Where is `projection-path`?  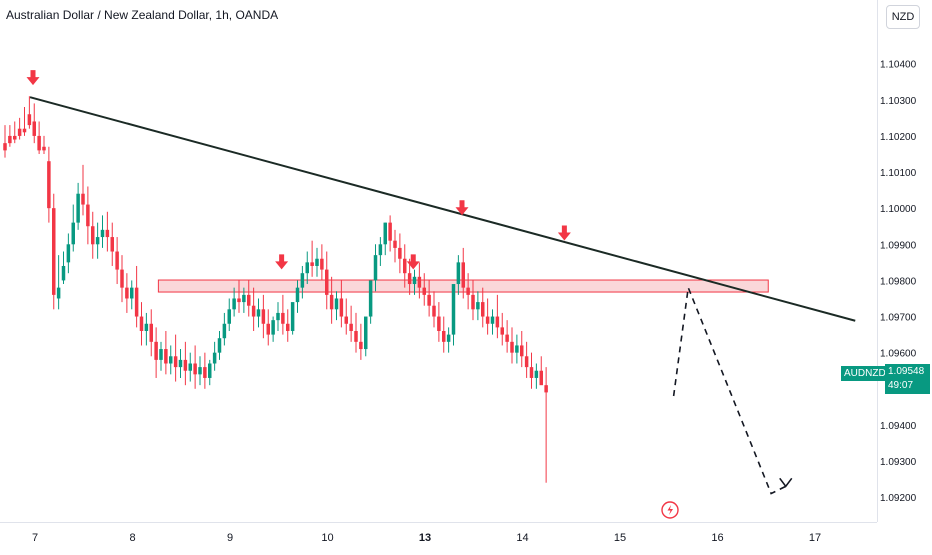 projection-path is located at coordinates (729, 389).